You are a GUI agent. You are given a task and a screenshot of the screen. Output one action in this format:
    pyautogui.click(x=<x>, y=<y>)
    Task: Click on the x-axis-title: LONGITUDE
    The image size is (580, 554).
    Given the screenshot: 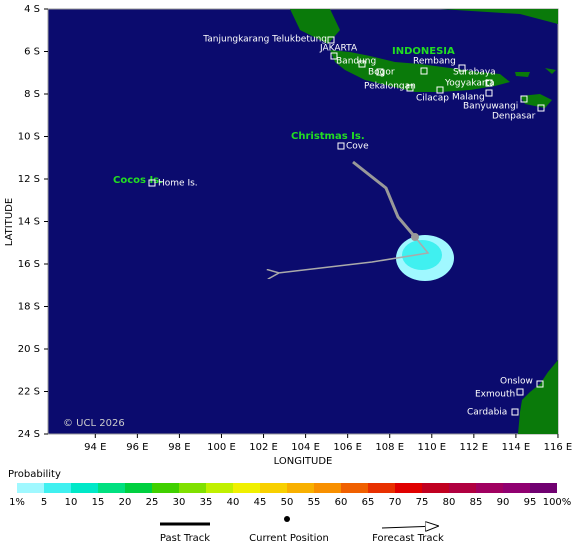 What is the action you would take?
    pyautogui.click(x=303, y=461)
    